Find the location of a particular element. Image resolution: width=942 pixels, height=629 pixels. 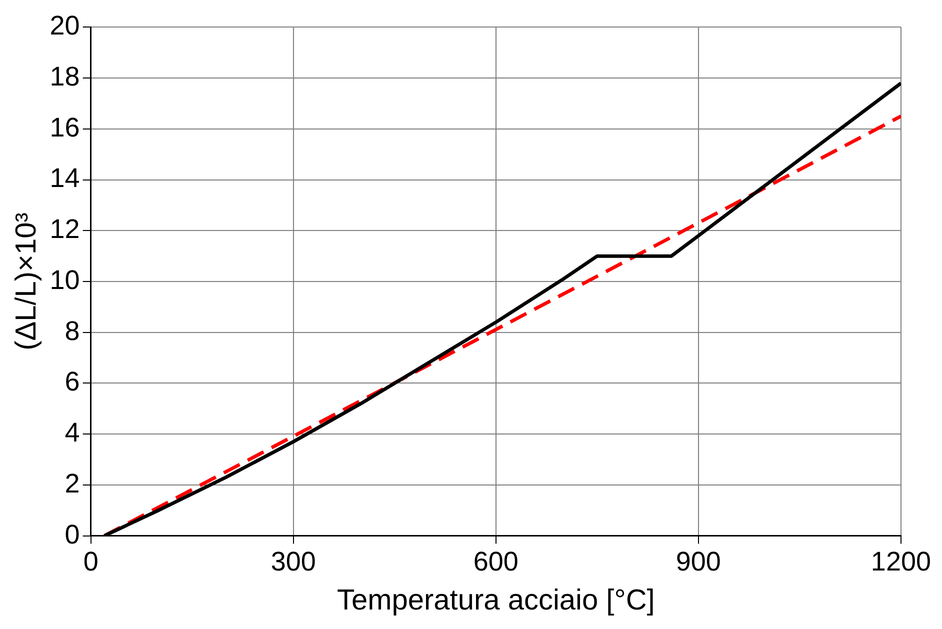

y-tick-label: 8 is located at coordinates (72, 331).